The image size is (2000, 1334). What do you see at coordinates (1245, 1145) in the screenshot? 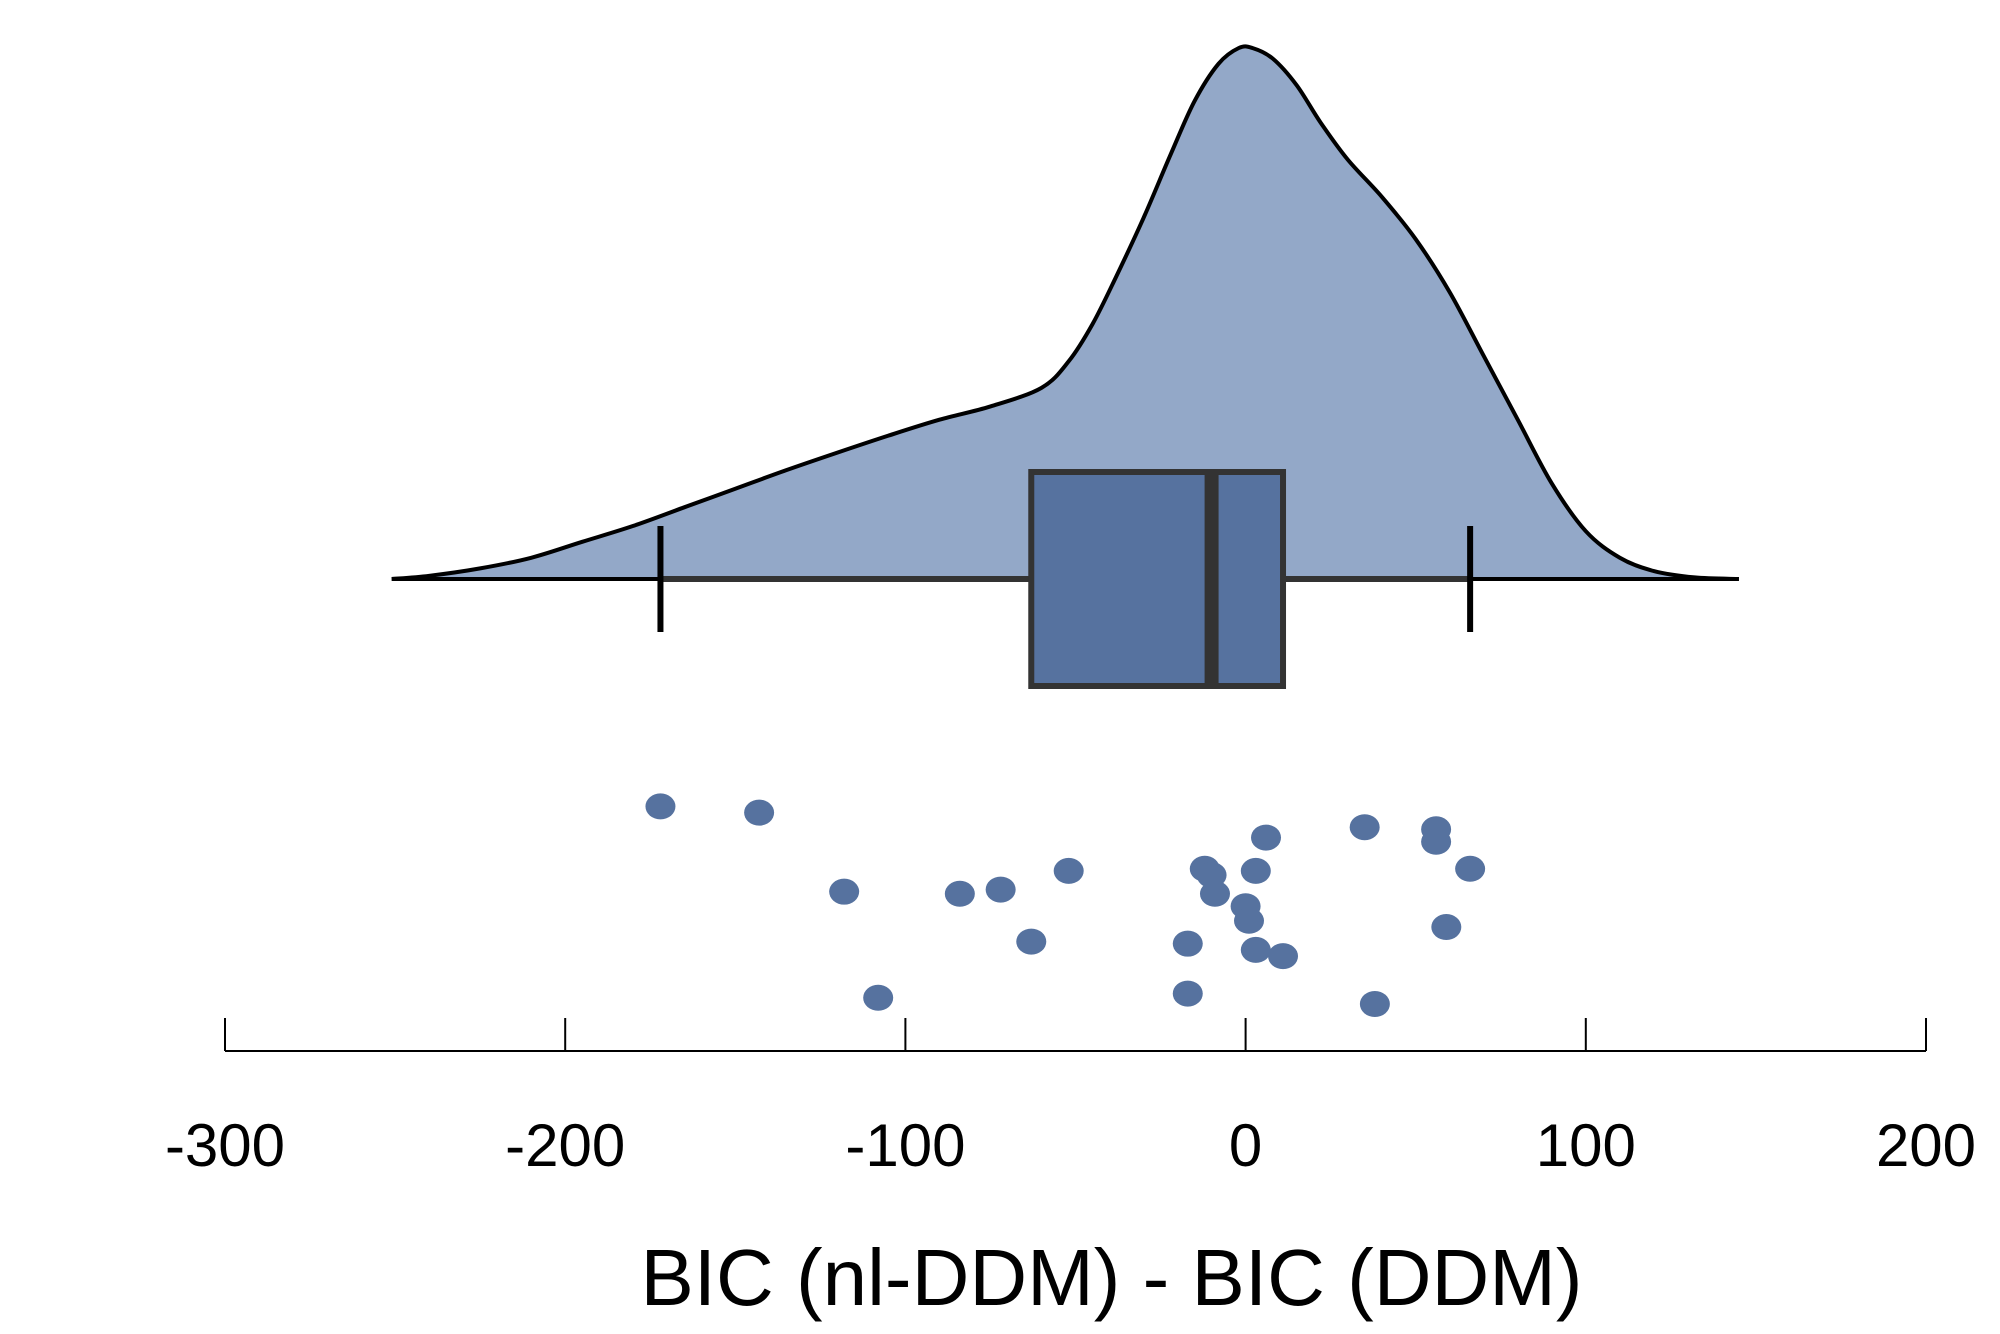
I see `x-tick-label: 0` at bounding box center [1245, 1145].